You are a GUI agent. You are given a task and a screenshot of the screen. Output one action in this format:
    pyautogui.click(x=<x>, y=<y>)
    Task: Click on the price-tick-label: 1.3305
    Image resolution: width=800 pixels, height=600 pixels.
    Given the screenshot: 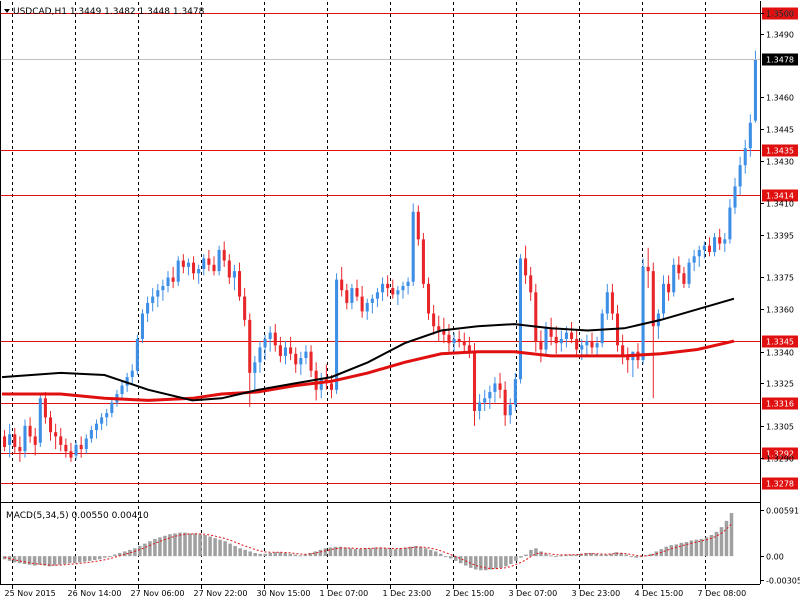 What is the action you would take?
    pyautogui.click(x=780, y=427)
    